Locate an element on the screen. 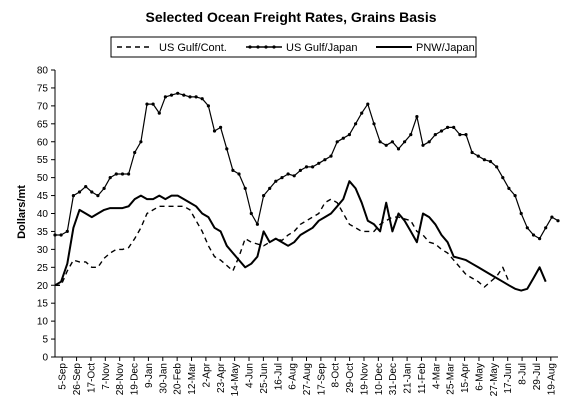 Image resolution: width=583 pixels, height=408 pixels. y-tick-label: 60 is located at coordinates (43, 142).